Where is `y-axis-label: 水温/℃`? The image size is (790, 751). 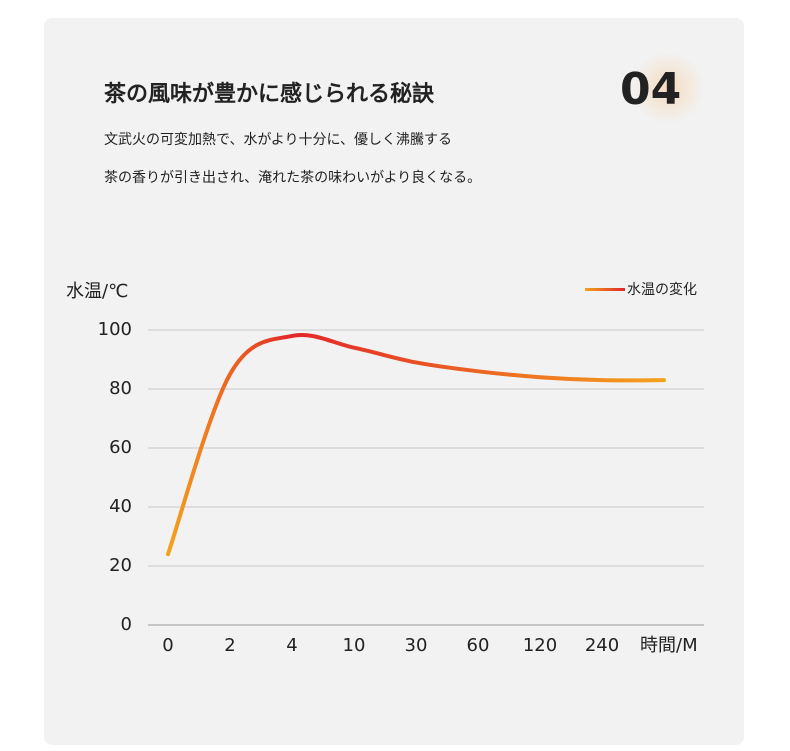 y-axis-label: 水温/℃ is located at coordinates (97, 291).